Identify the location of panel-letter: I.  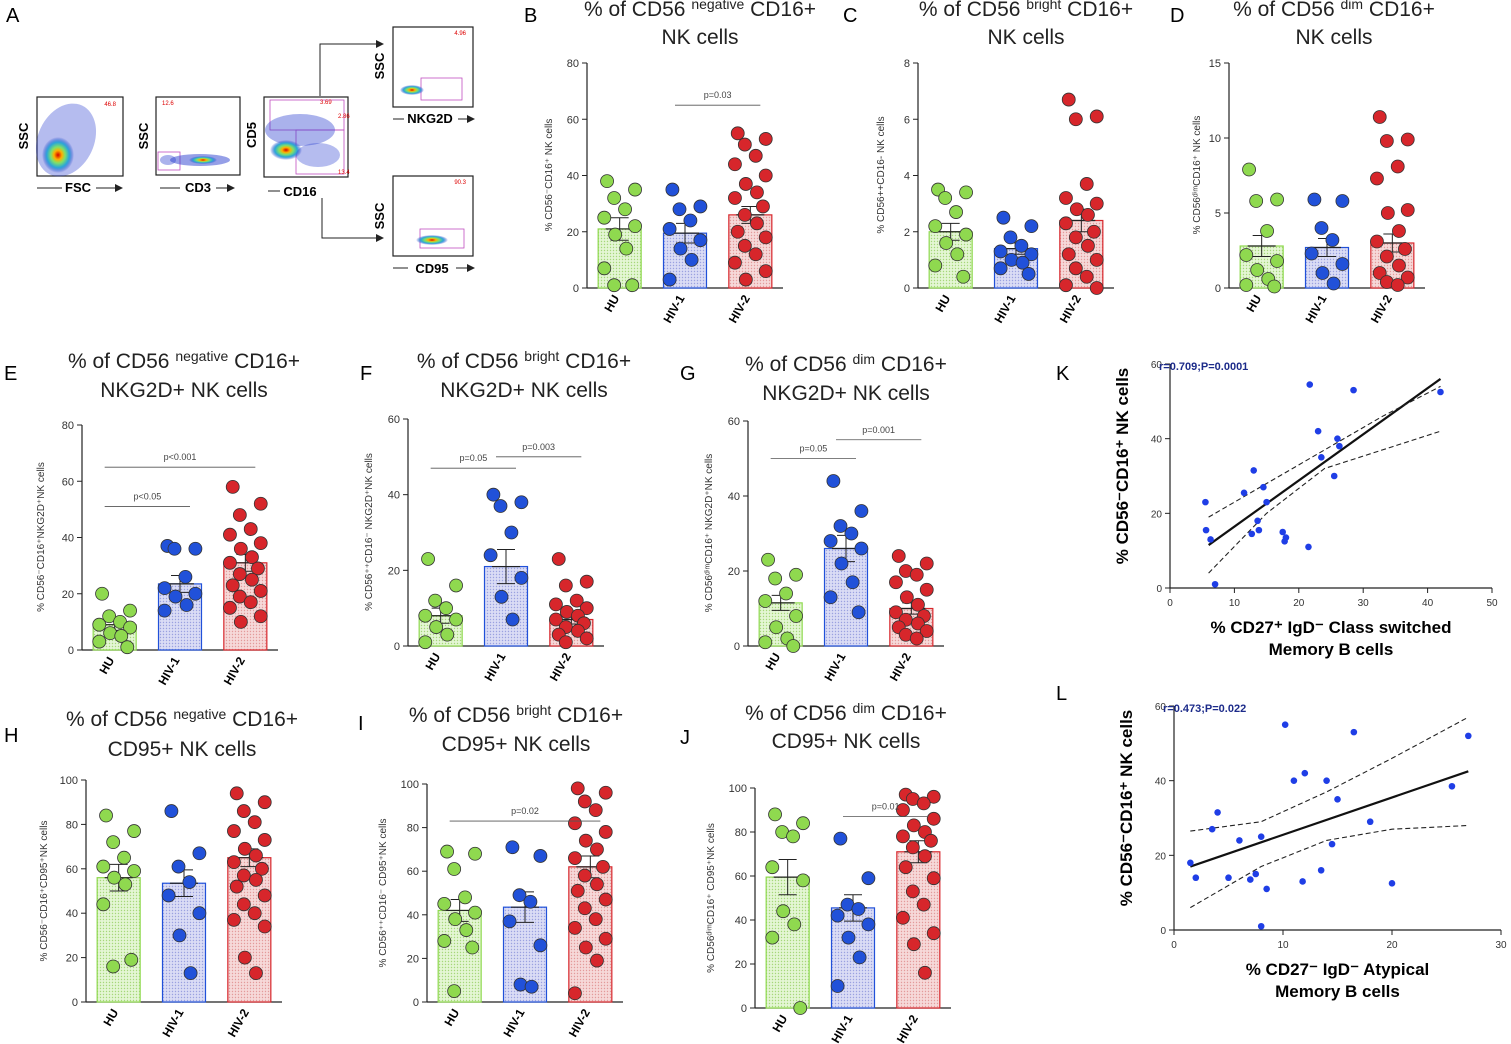
(361, 724).